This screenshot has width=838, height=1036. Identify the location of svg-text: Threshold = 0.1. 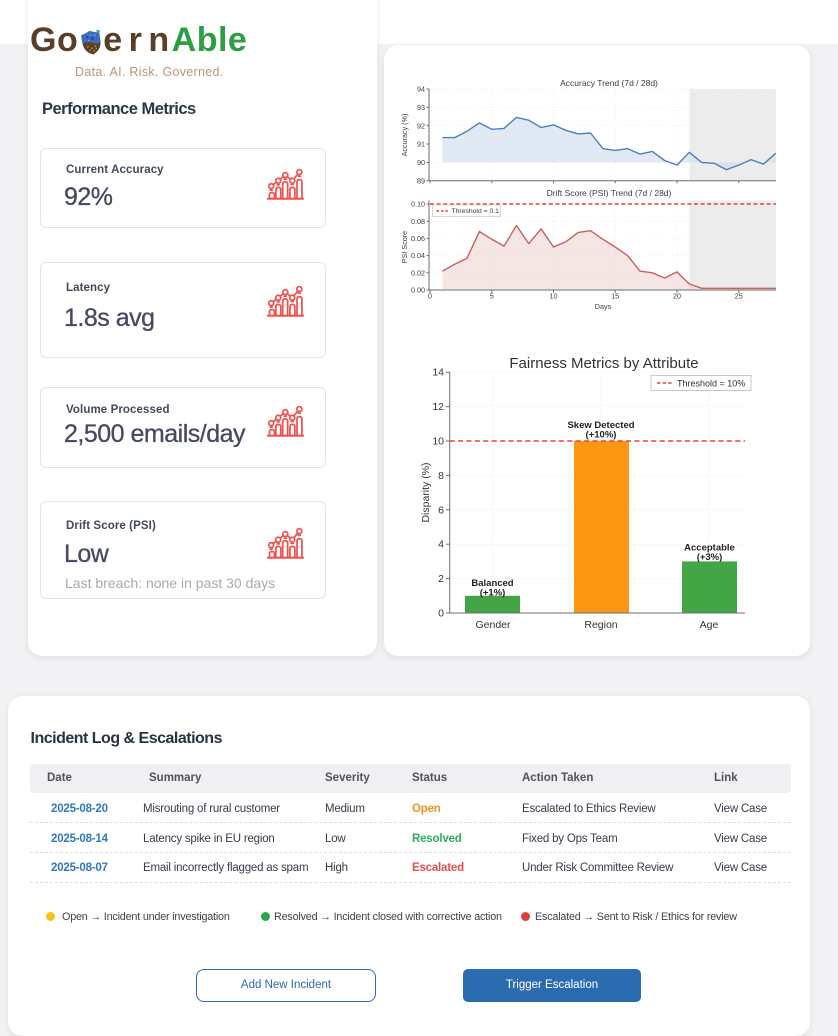
(476, 211).